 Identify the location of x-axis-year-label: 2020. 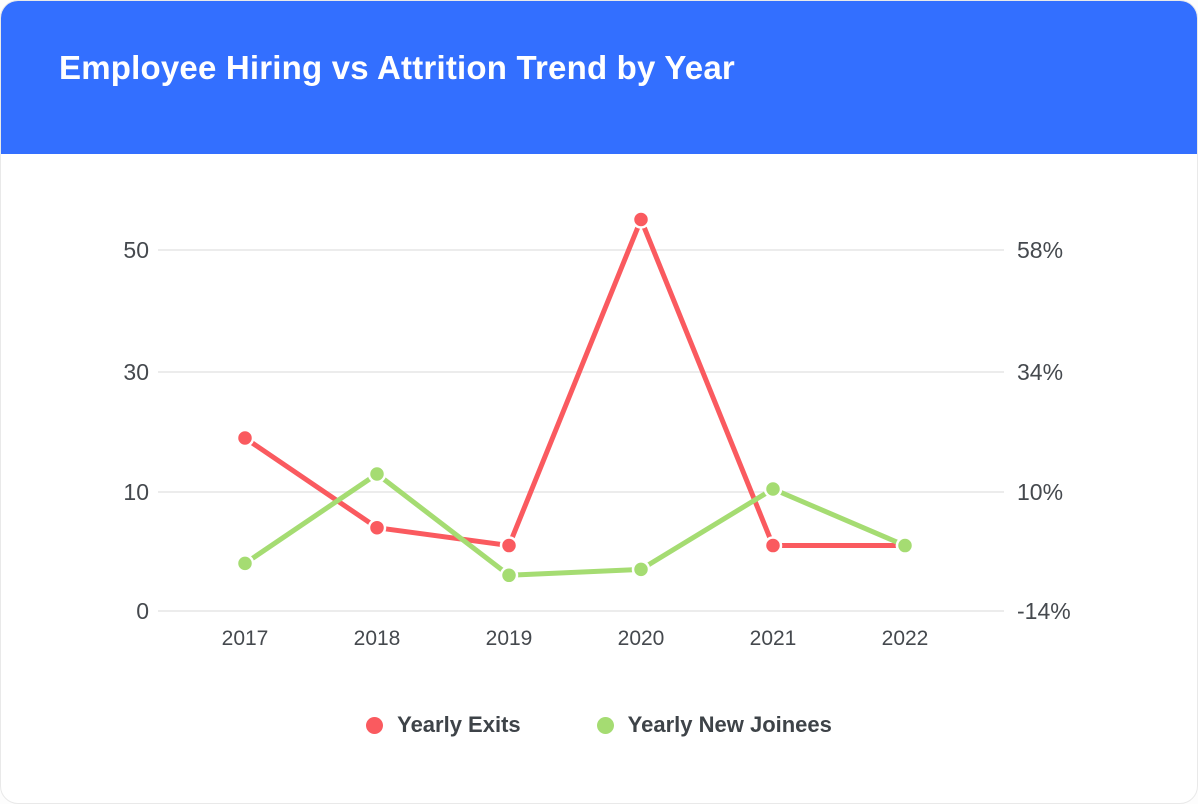
(641, 638).